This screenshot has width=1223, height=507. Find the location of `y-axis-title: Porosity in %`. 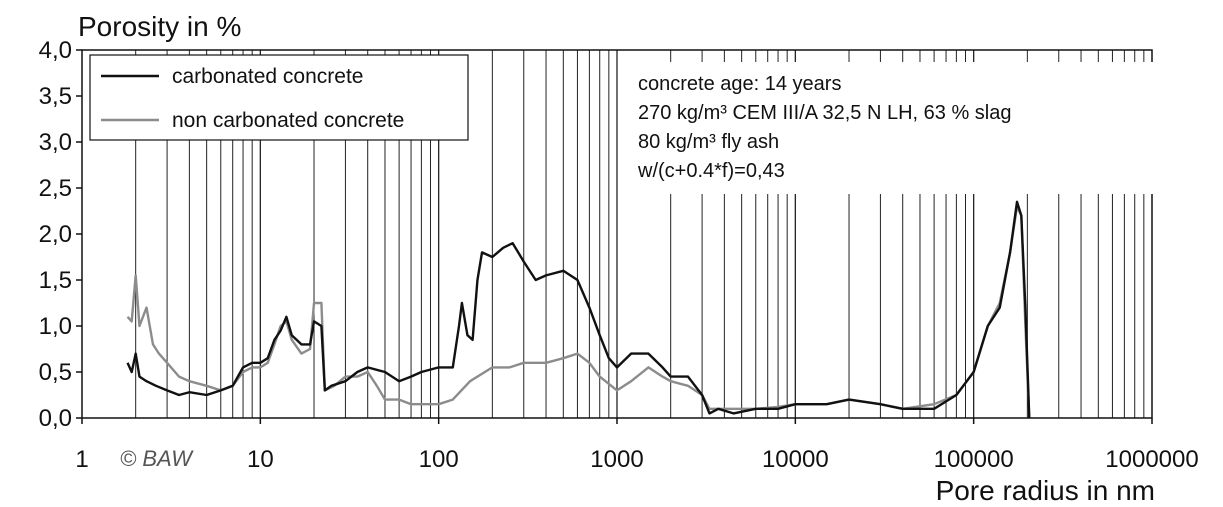

y-axis-title: Porosity in % is located at coordinates (159, 26).